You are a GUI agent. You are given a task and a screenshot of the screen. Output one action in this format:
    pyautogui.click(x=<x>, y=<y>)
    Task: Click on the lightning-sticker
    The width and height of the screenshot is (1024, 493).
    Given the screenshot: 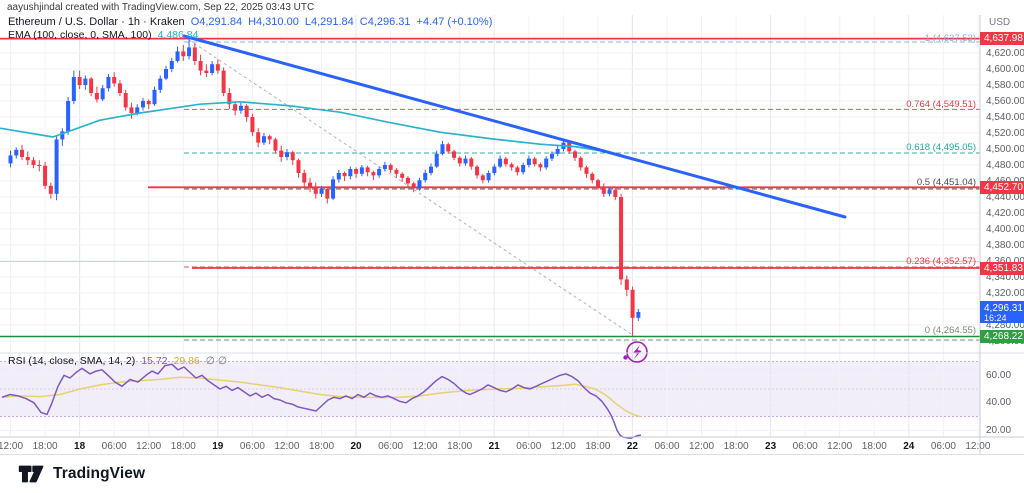 What is the action you would take?
    pyautogui.click(x=635, y=352)
    